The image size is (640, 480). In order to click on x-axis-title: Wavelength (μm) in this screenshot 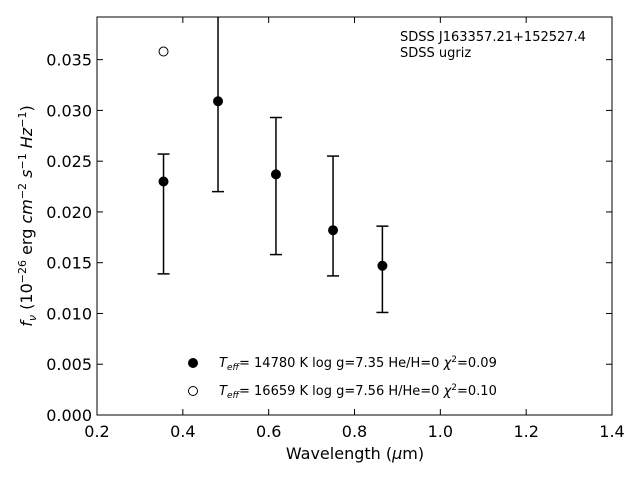, I will do `click(355, 453)`.